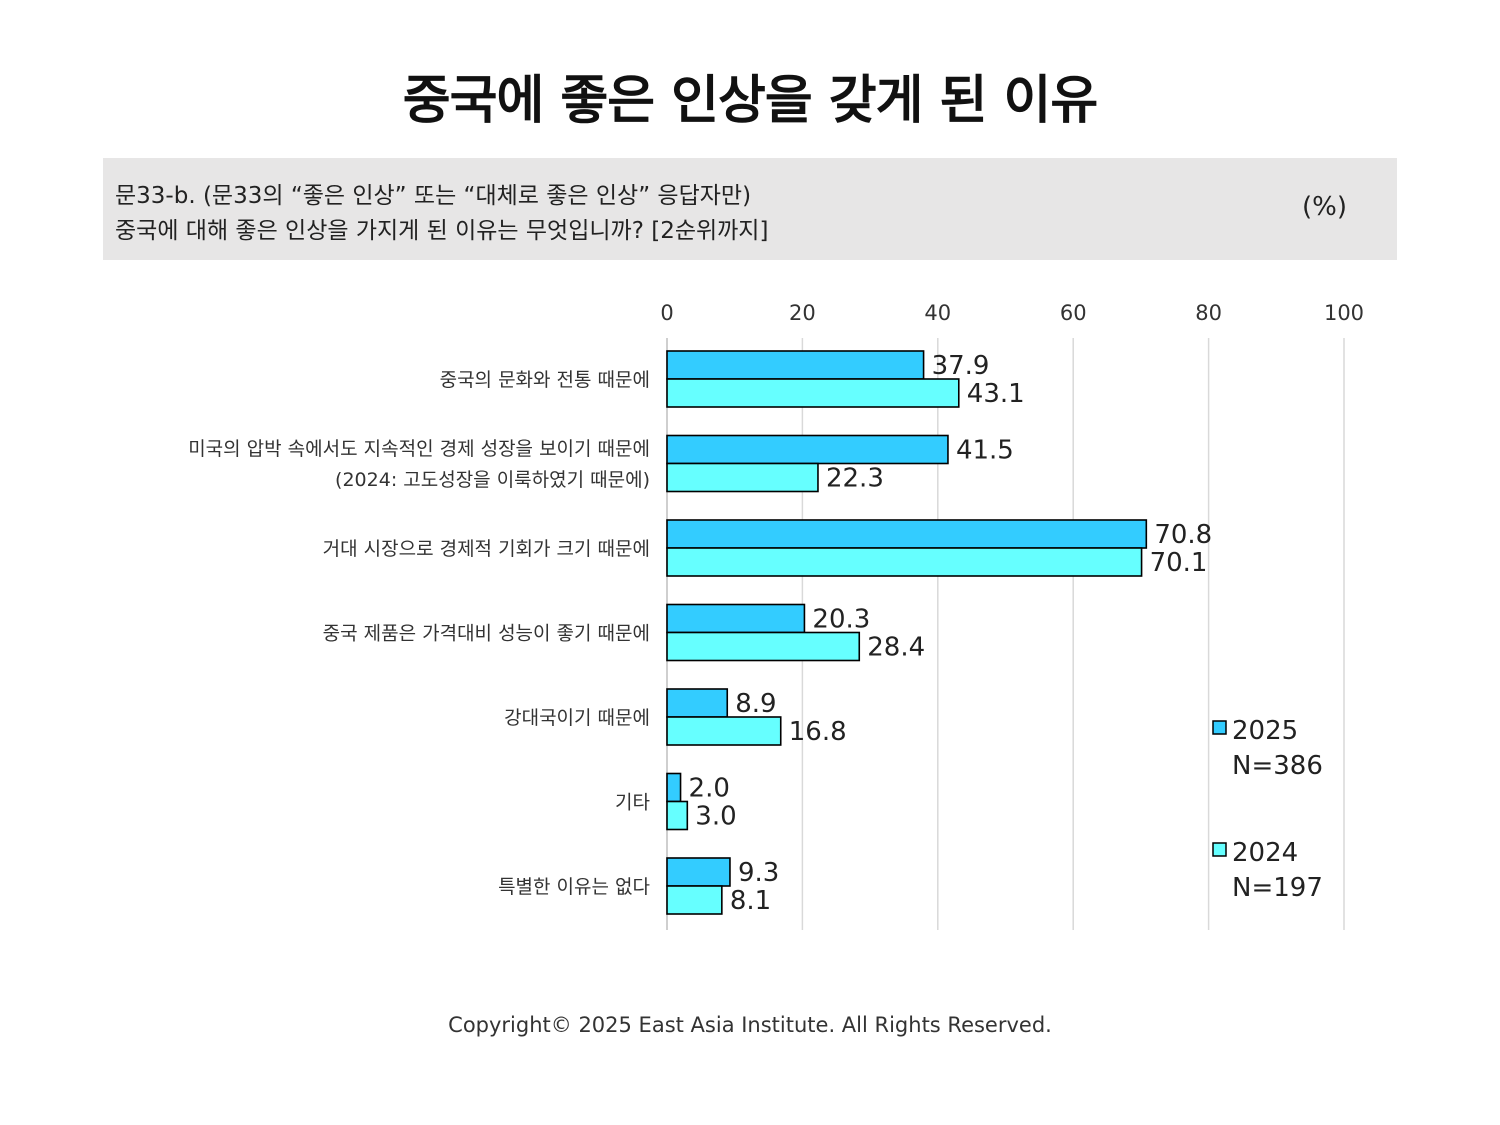 Image resolution: width=1500 pixels, height=1125 pixels. Describe the element at coordinates (758, 873) in the screenshot. I see `data-label-2025: 9.3` at that location.